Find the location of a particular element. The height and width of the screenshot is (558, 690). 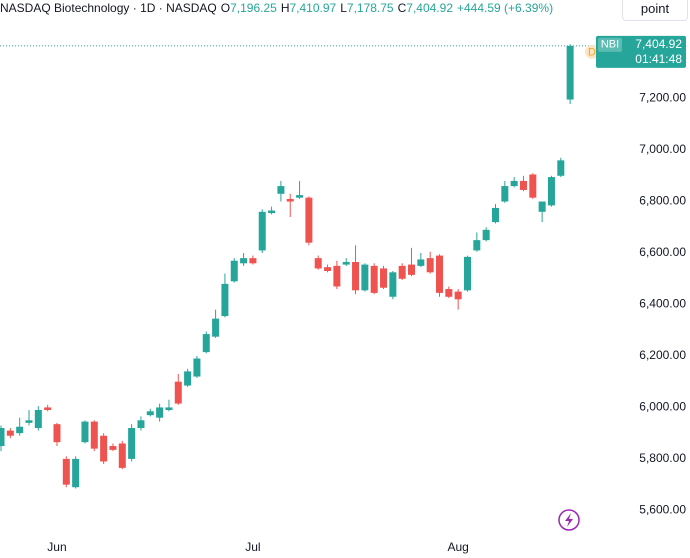

point-button: point is located at coordinates (655, 10).